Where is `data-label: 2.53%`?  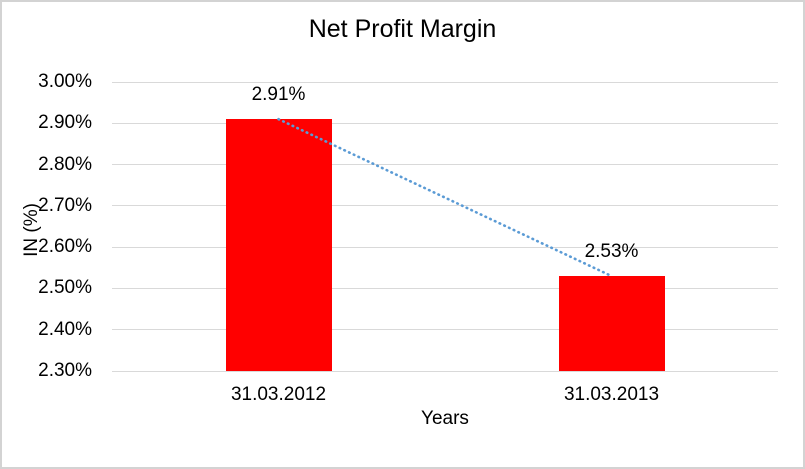 data-label: 2.53% is located at coordinates (611, 252).